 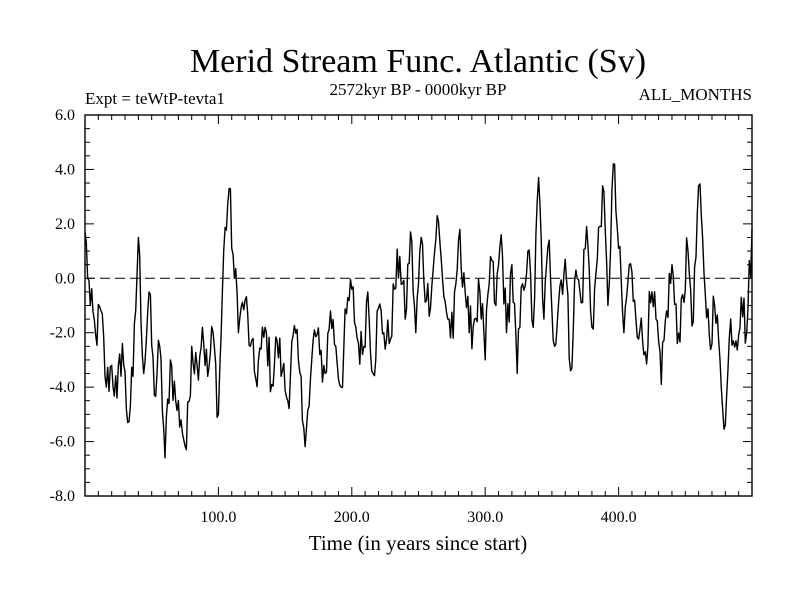 I want to click on x-axis-label: Time (in years since start), so click(x=418, y=543).